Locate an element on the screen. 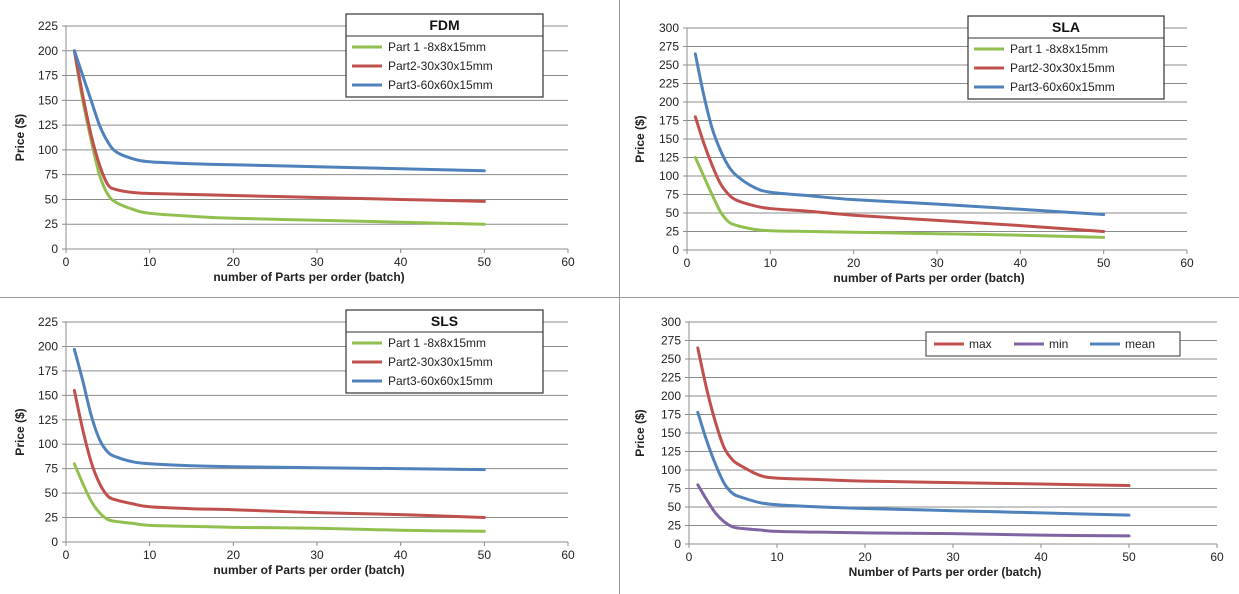 This screenshot has height=594, width=1239. legend-label: mean is located at coordinates (1140, 344).